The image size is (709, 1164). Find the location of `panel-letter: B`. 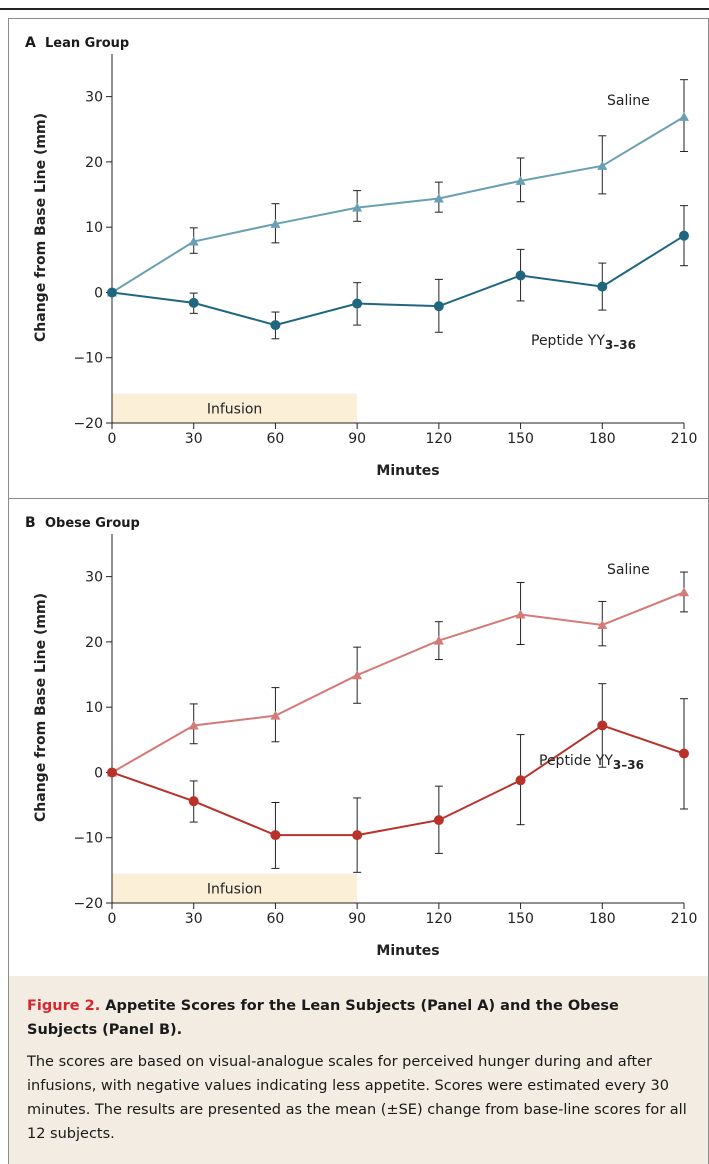

panel-letter: B is located at coordinates (30, 523).